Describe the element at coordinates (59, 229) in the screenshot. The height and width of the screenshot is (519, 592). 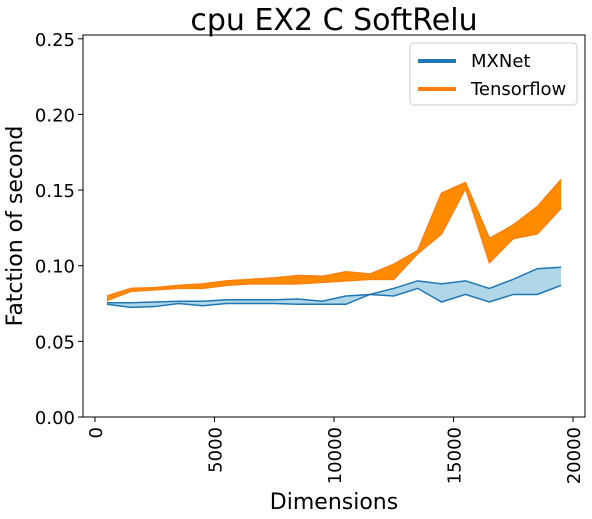
I see `y-axis: 0.00 0.05 0.10 0.15 0.20 0.25` at that location.